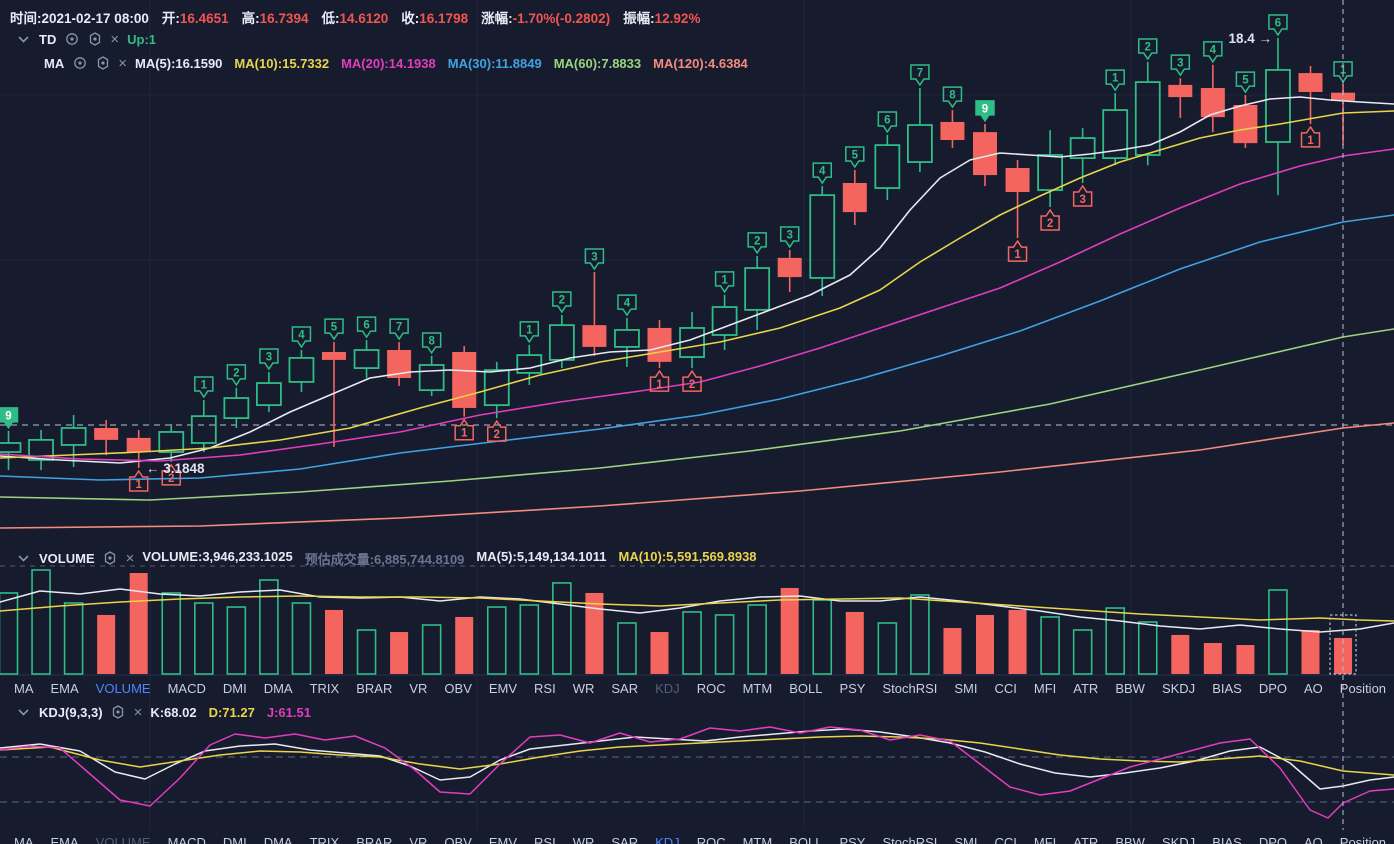 The image size is (1394, 844). I want to click on tab-brar: BRAR, so click(374, 688).